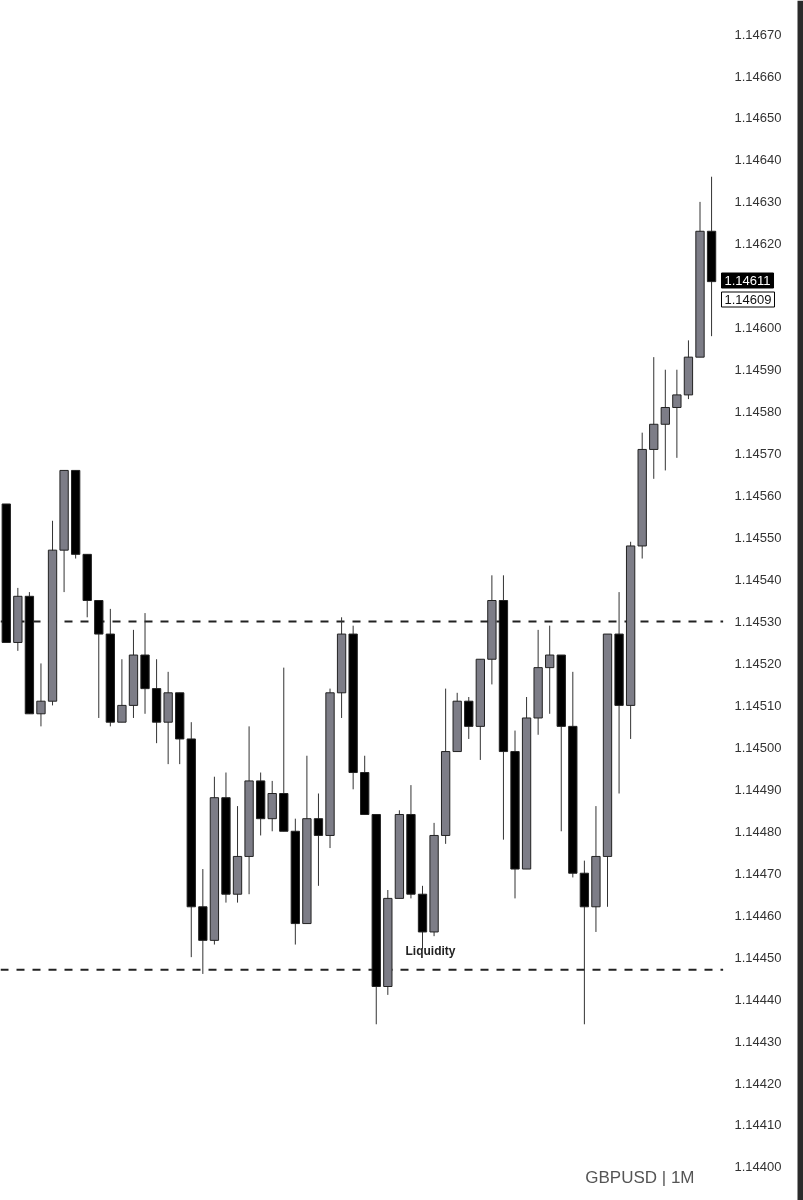 Image resolution: width=803 pixels, height=1200 pixels. I want to click on y-tick-label: 1.14550, so click(758, 538).